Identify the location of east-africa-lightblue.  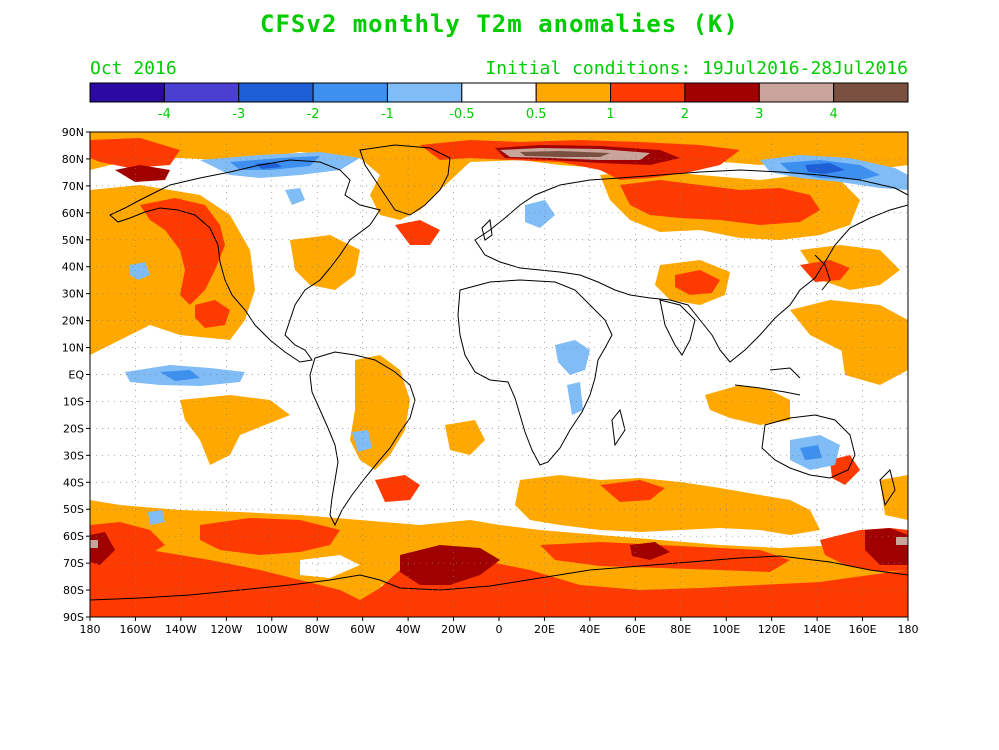
(575, 398).